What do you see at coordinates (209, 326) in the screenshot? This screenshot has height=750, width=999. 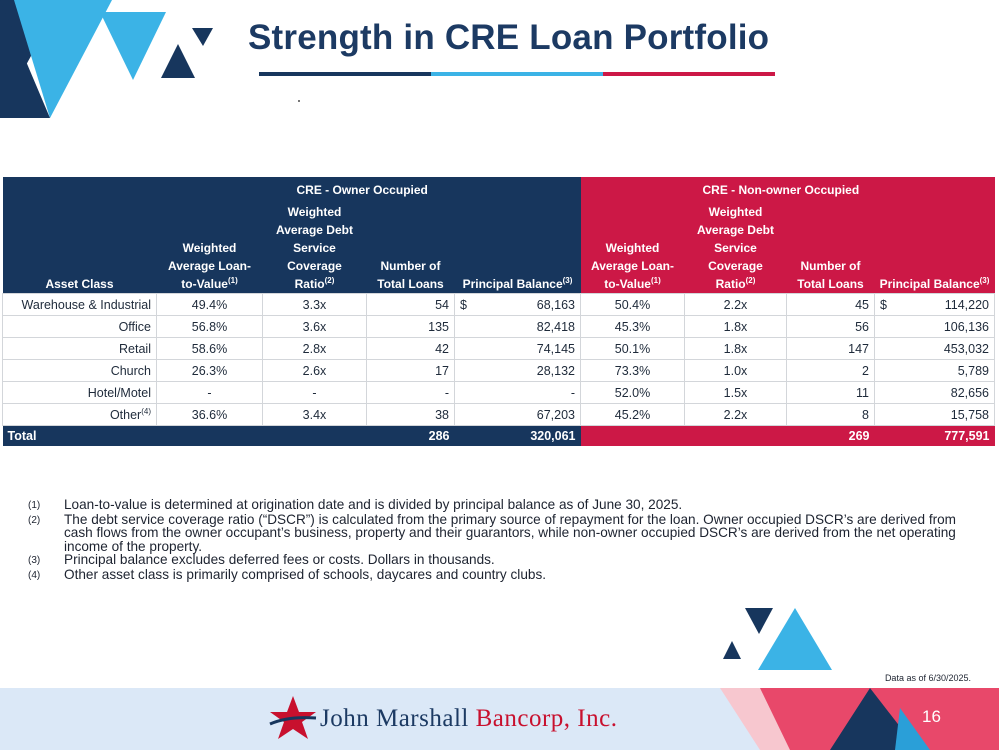 I see `owner-ltv-cell: 56.8%` at bounding box center [209, 326].